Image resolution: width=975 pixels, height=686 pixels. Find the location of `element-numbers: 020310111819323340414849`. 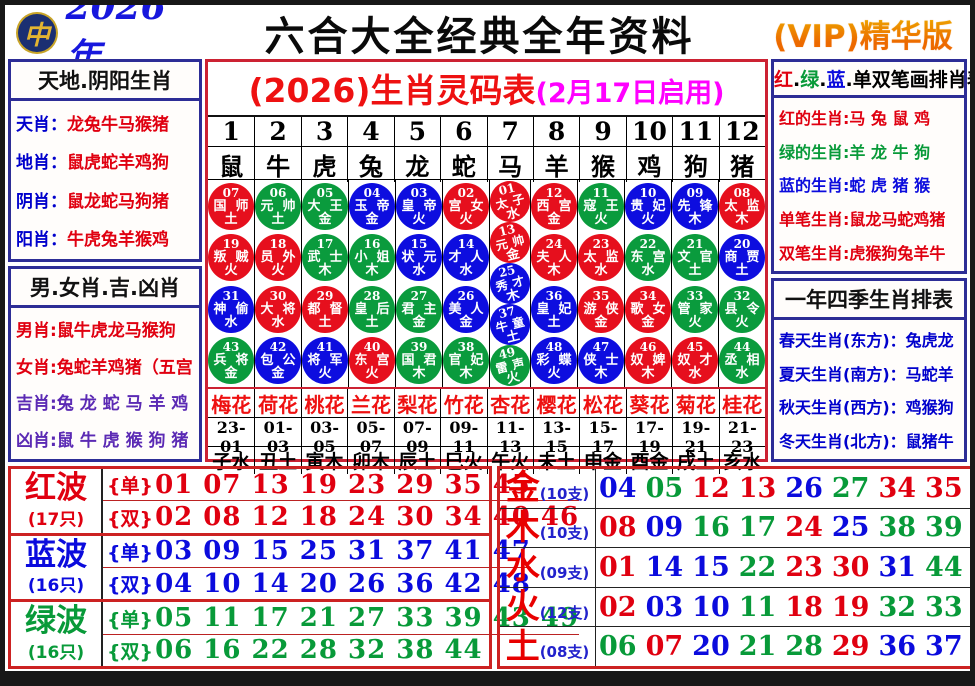

element-numbers: 020310111819323340414849 is located at coordinates (783, 607).